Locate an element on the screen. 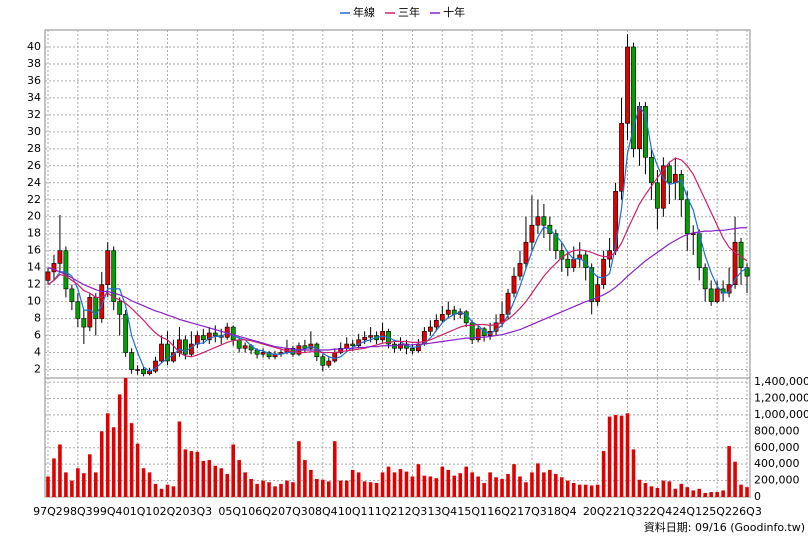  x-tick-label: 07Q3 is located at coordinates (293, 511).